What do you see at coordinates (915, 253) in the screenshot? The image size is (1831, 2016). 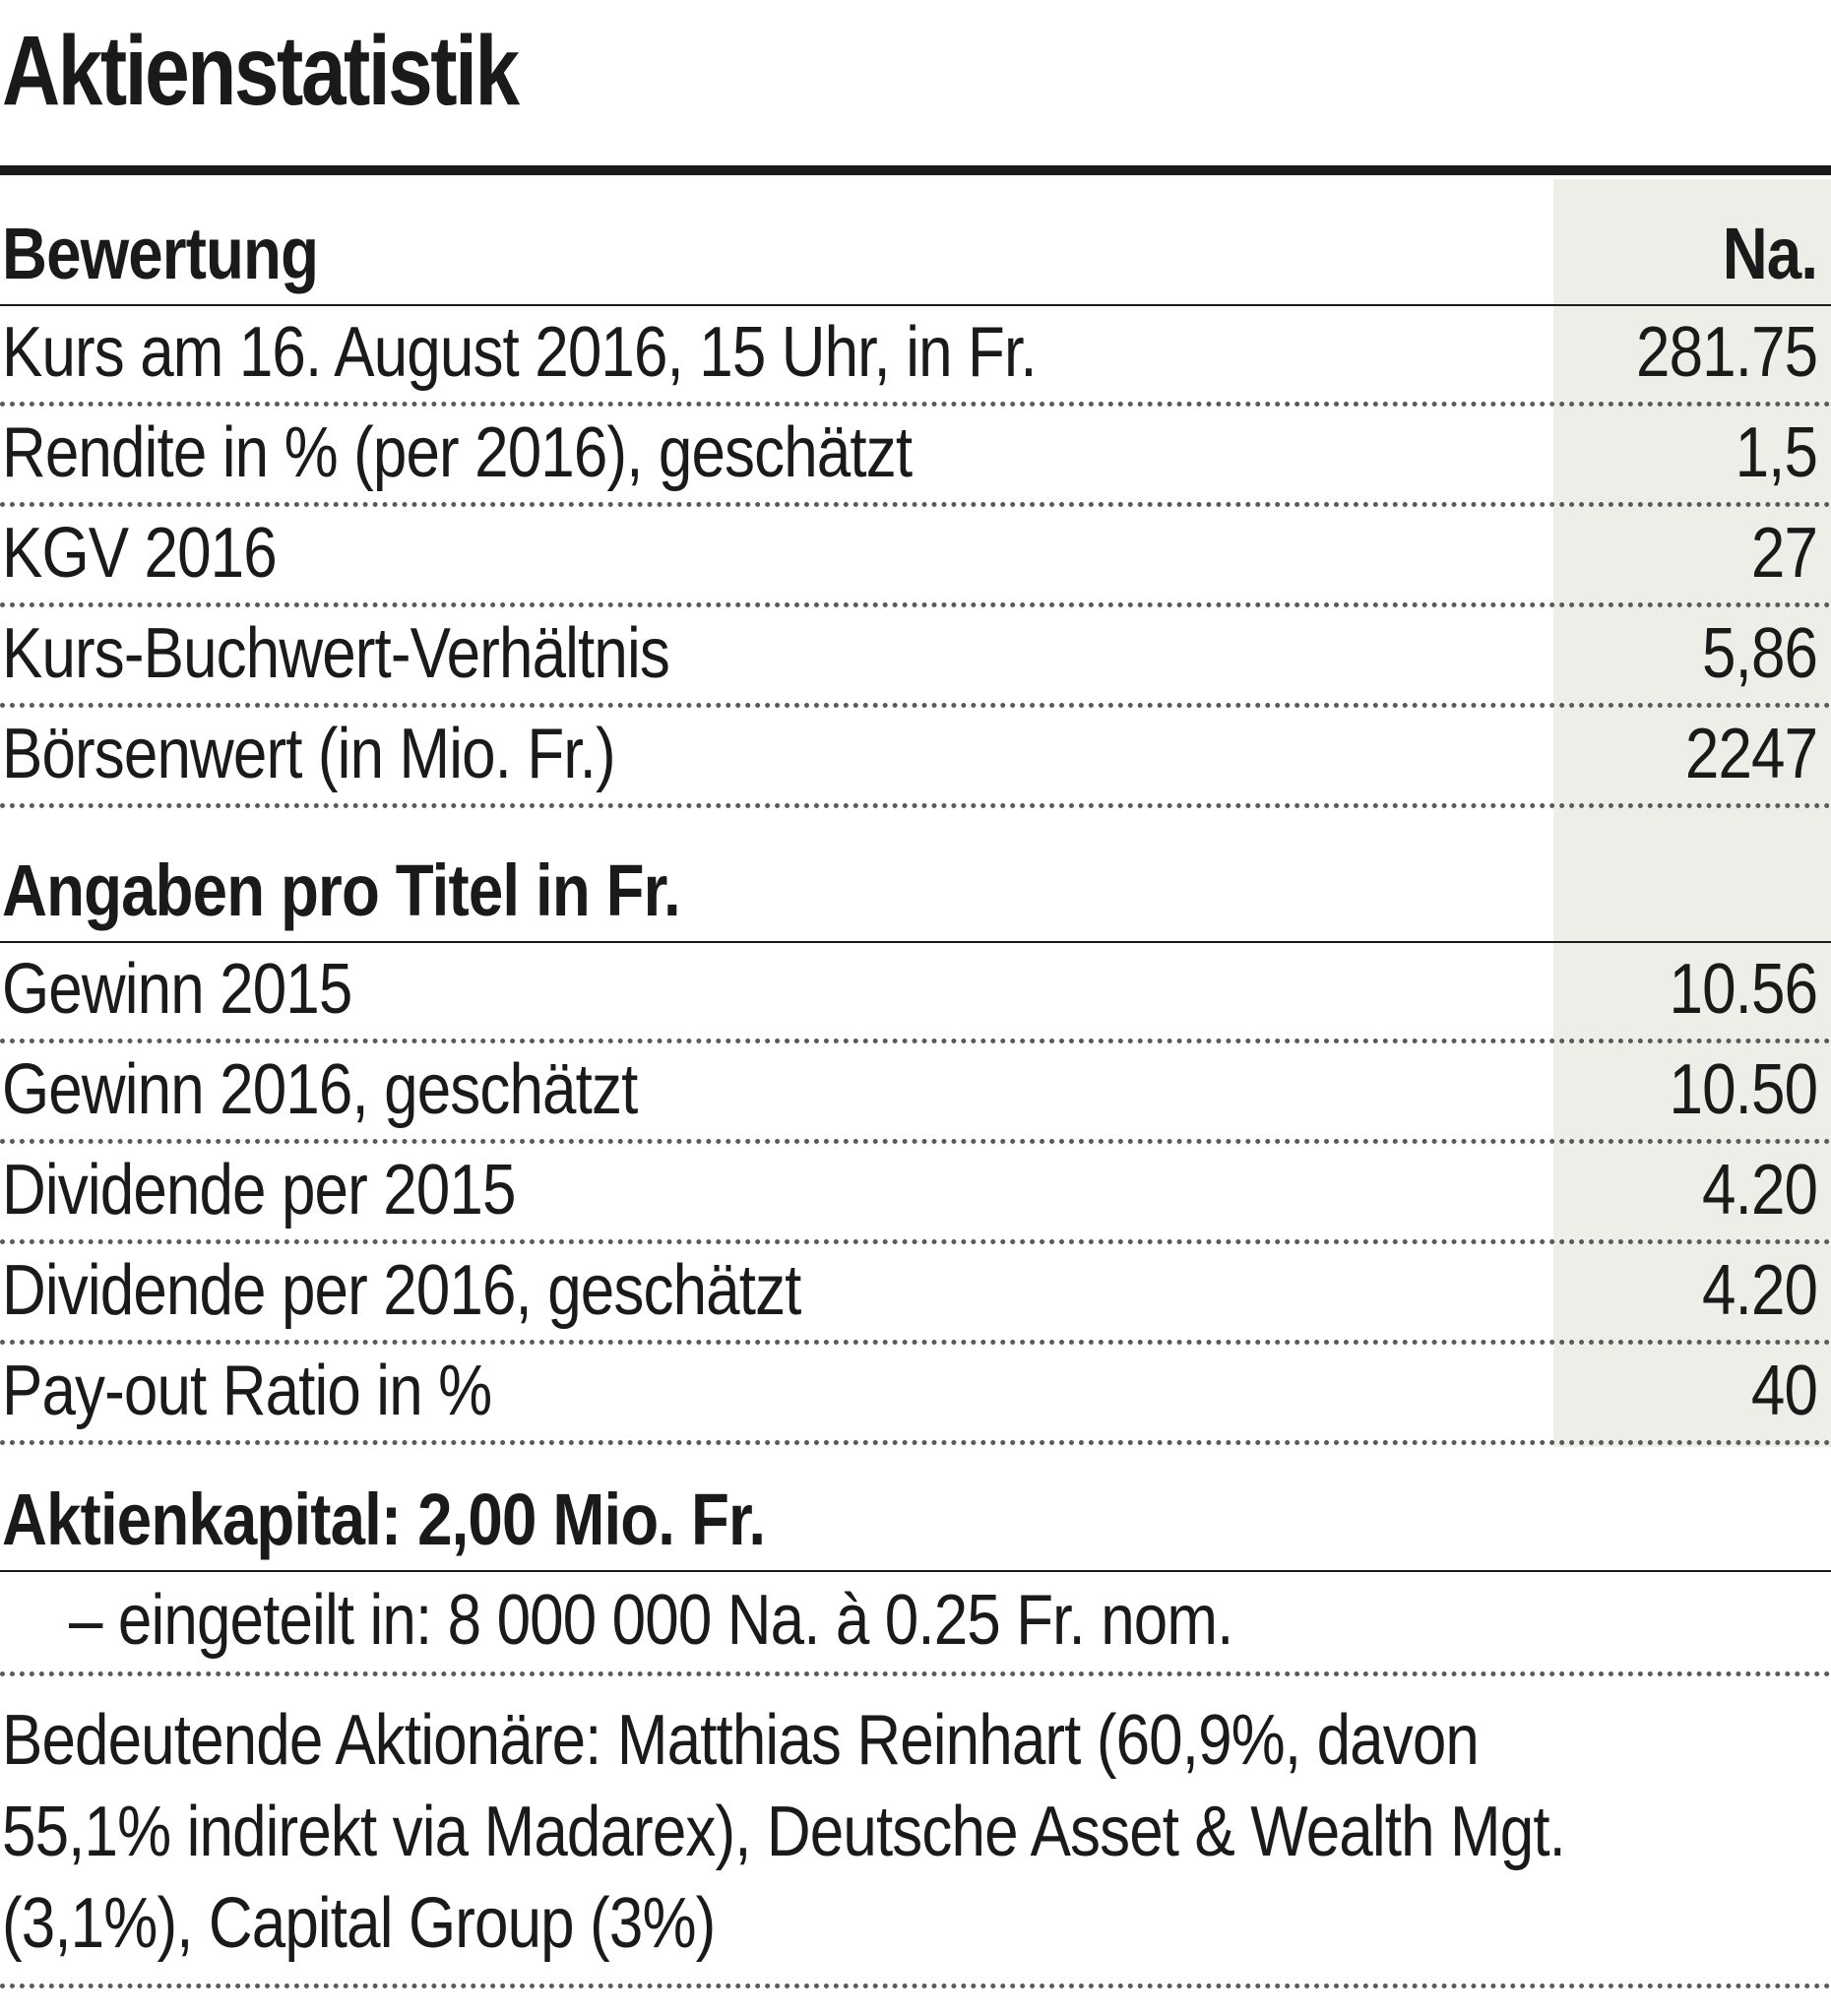 I see `valuation-header: Bewertung Na.` at bounding box center [915, 253].